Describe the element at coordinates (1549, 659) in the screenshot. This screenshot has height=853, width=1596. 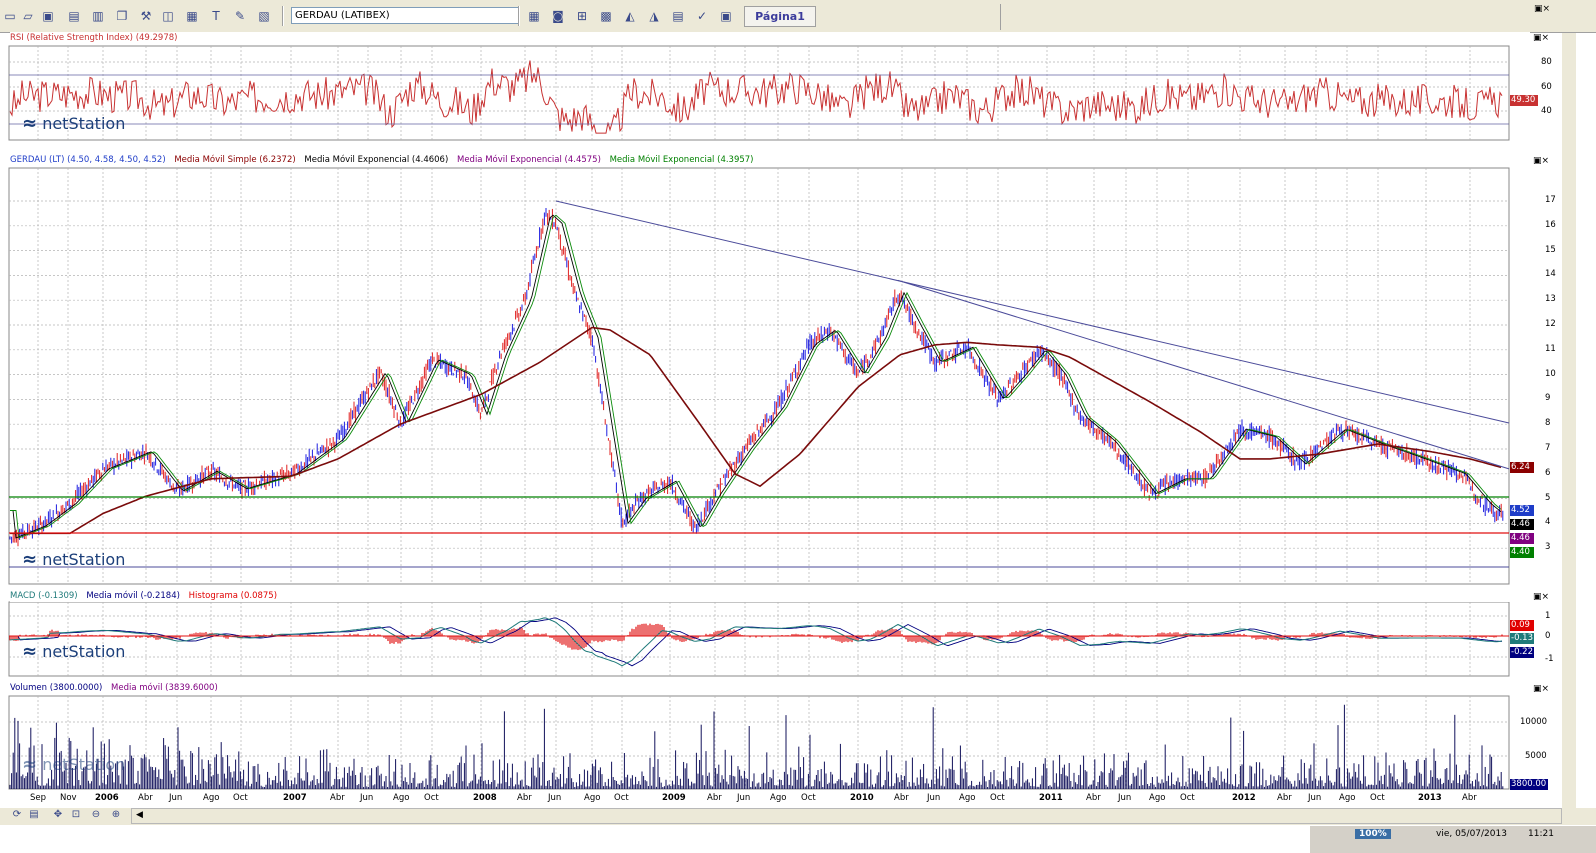
I see `macd-axis-minus1: -1` at that location.